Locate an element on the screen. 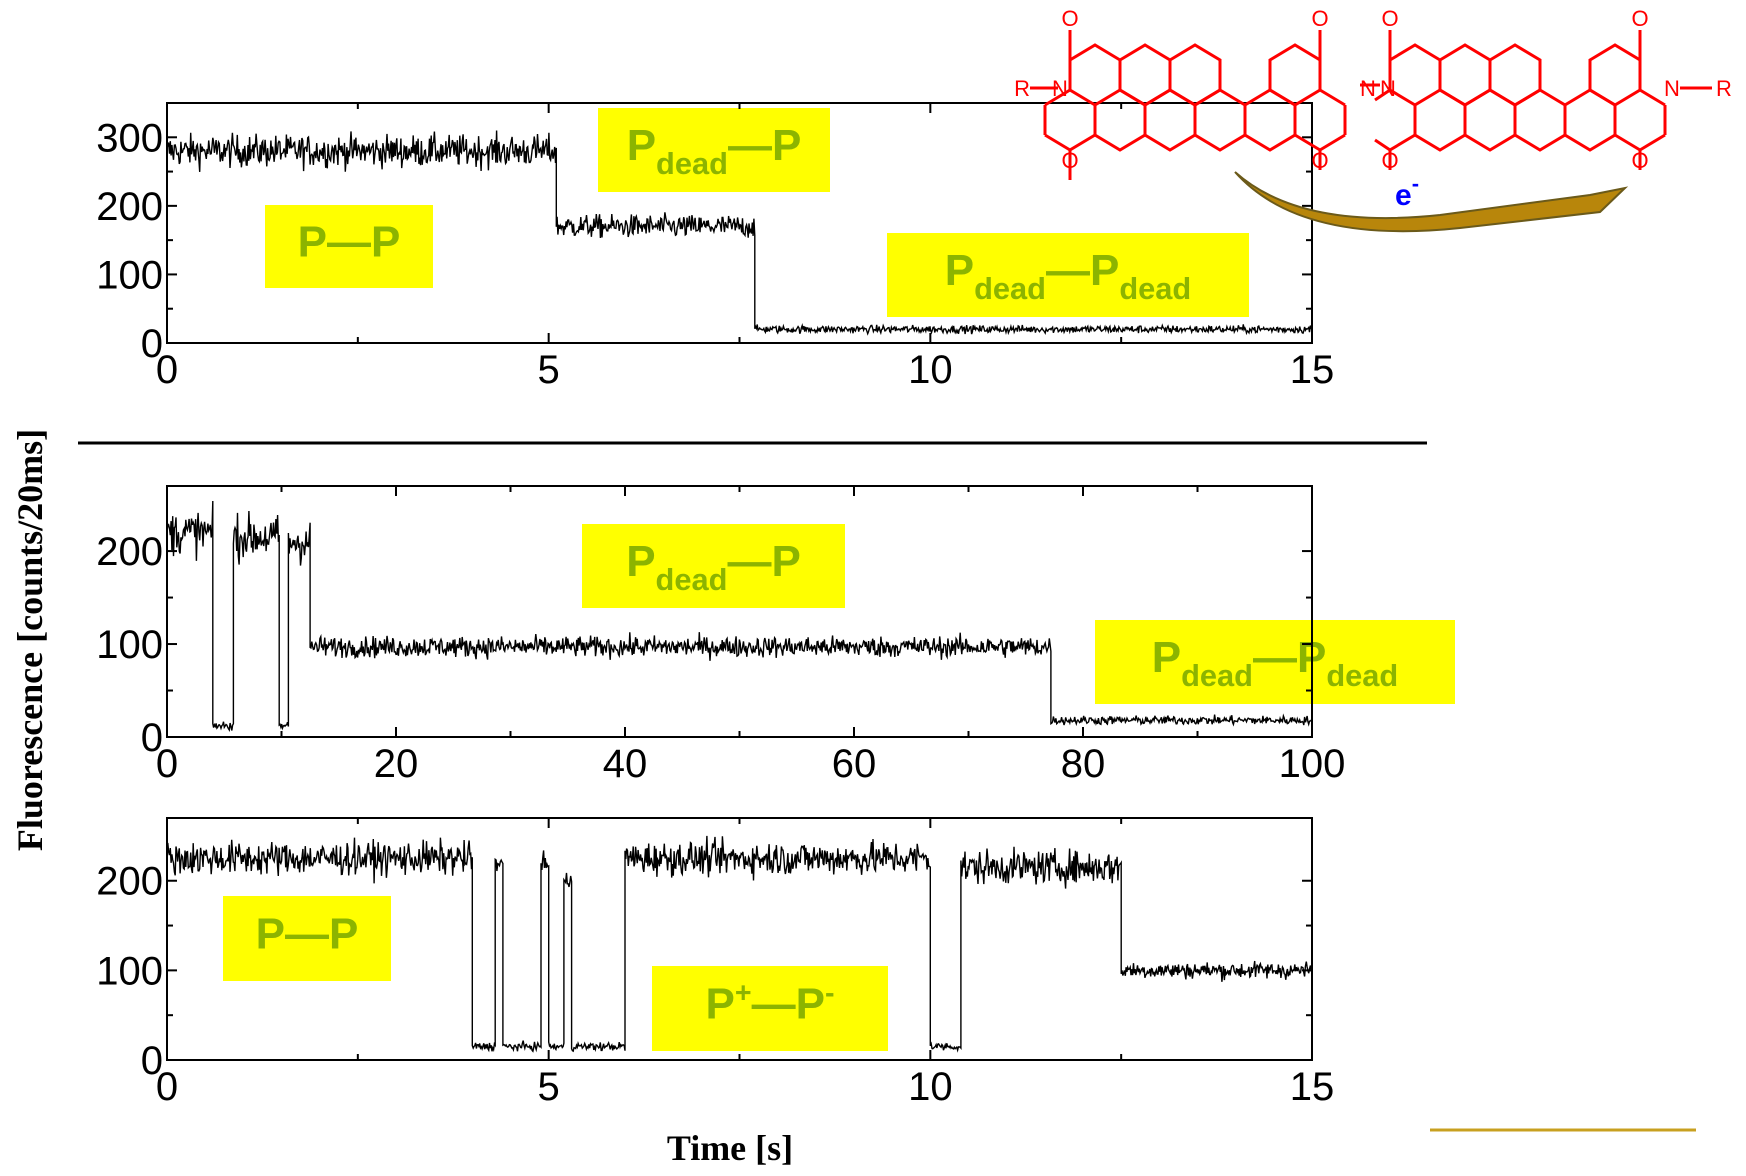  electron-label: e- is located at coordinates (1407, 191).